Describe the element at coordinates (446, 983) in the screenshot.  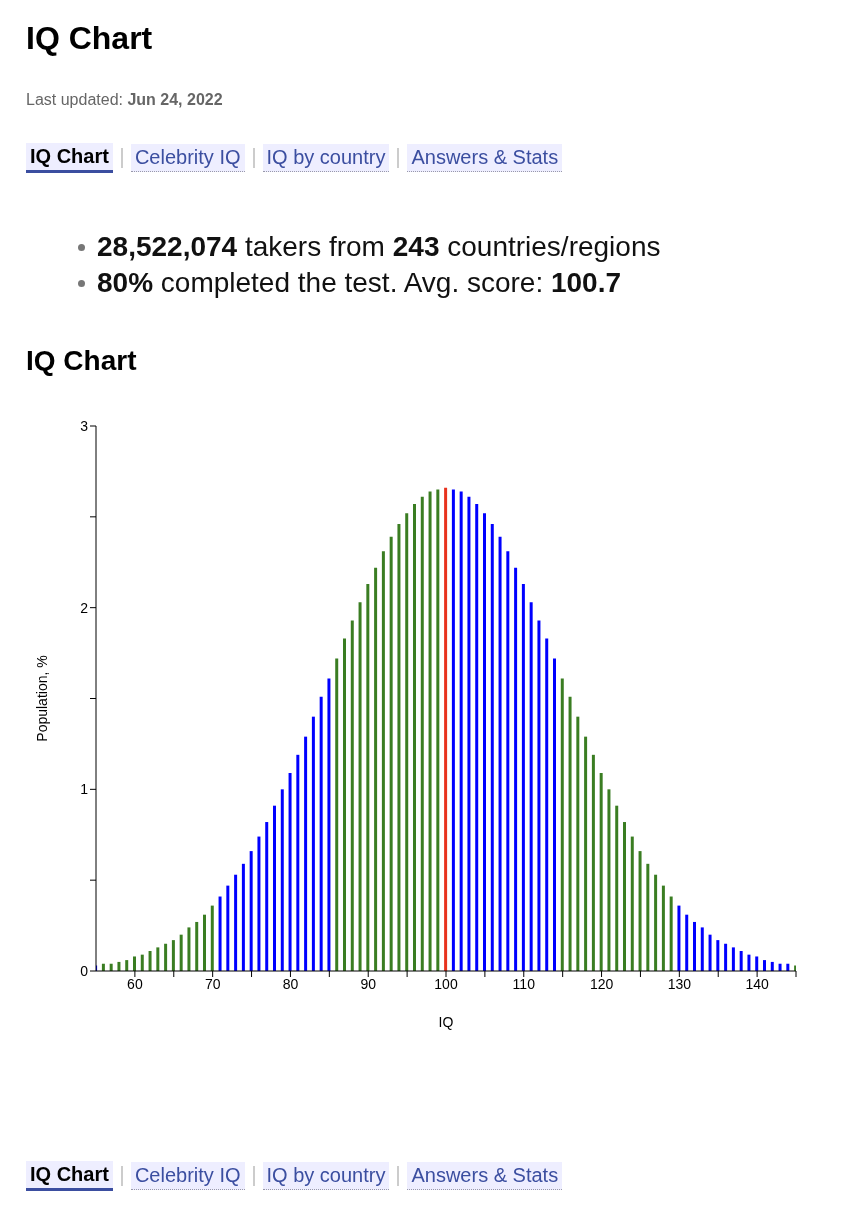
I see `x-tick-label: 100` at that location.